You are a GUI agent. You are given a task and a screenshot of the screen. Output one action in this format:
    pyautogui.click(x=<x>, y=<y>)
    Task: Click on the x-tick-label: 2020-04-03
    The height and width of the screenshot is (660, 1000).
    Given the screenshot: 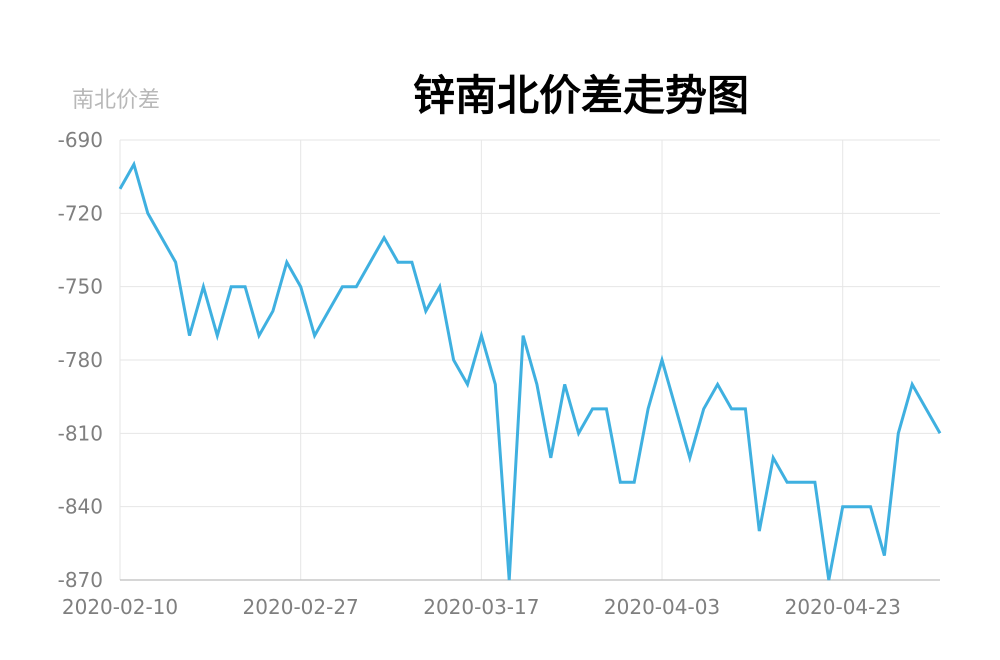 What is the action you would take?
    pyautogui.click(x=662, y=607)
    